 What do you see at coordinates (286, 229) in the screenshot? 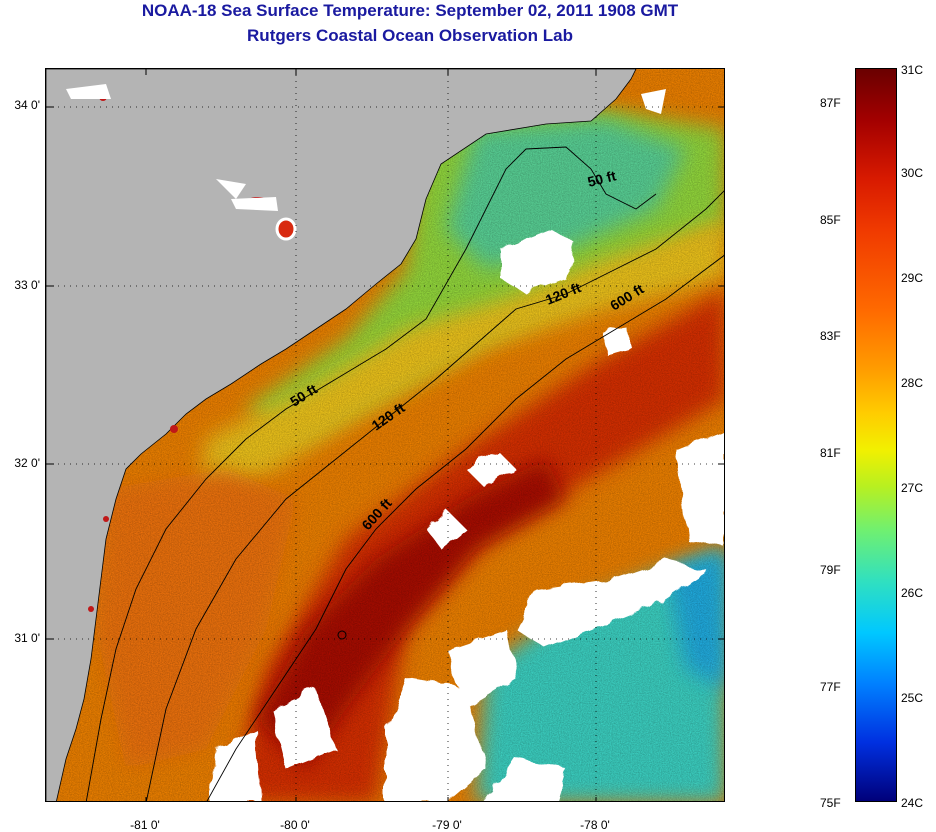
I see `inland-lake` at bounding box center [286, 229].